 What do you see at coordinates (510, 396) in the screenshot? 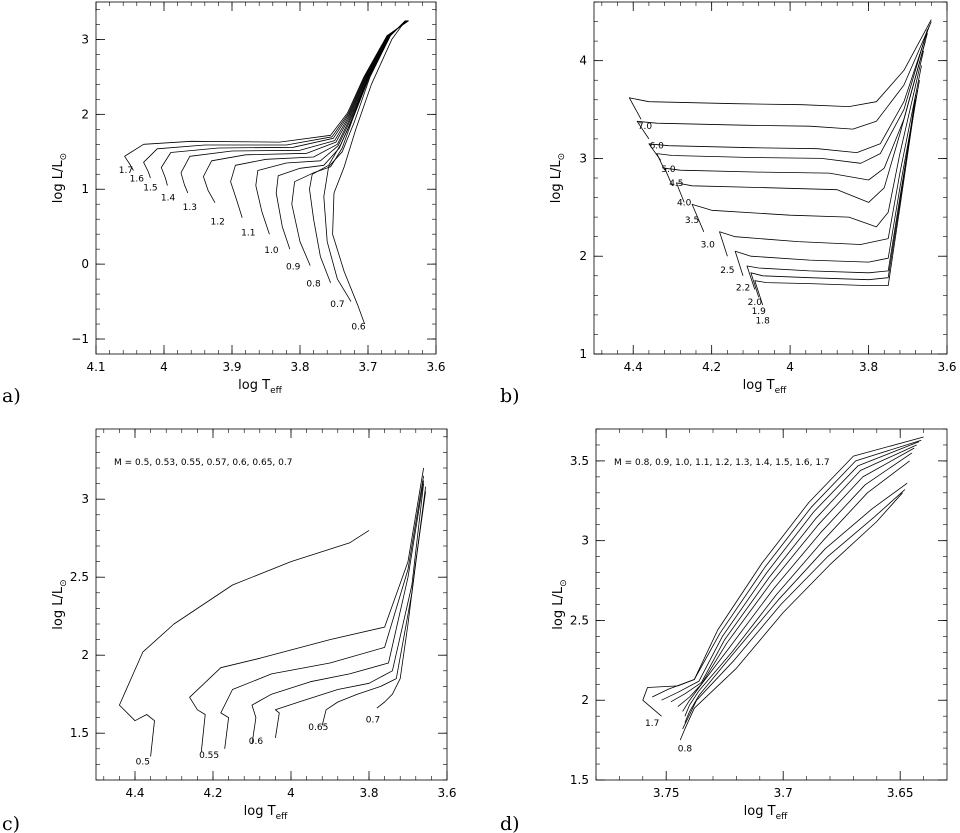
I see `panel-label: b)` at bounding box center [510, 396].